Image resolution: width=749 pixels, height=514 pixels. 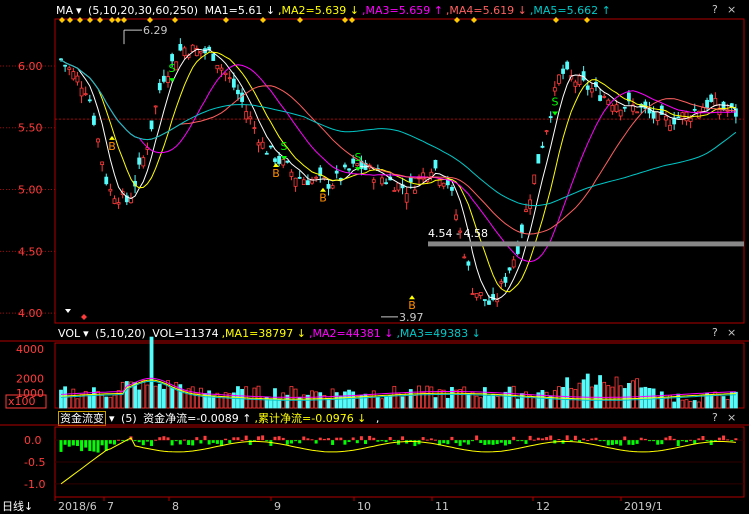 I want to click on period-selector: 日线↓, so click(x=17, y=506).